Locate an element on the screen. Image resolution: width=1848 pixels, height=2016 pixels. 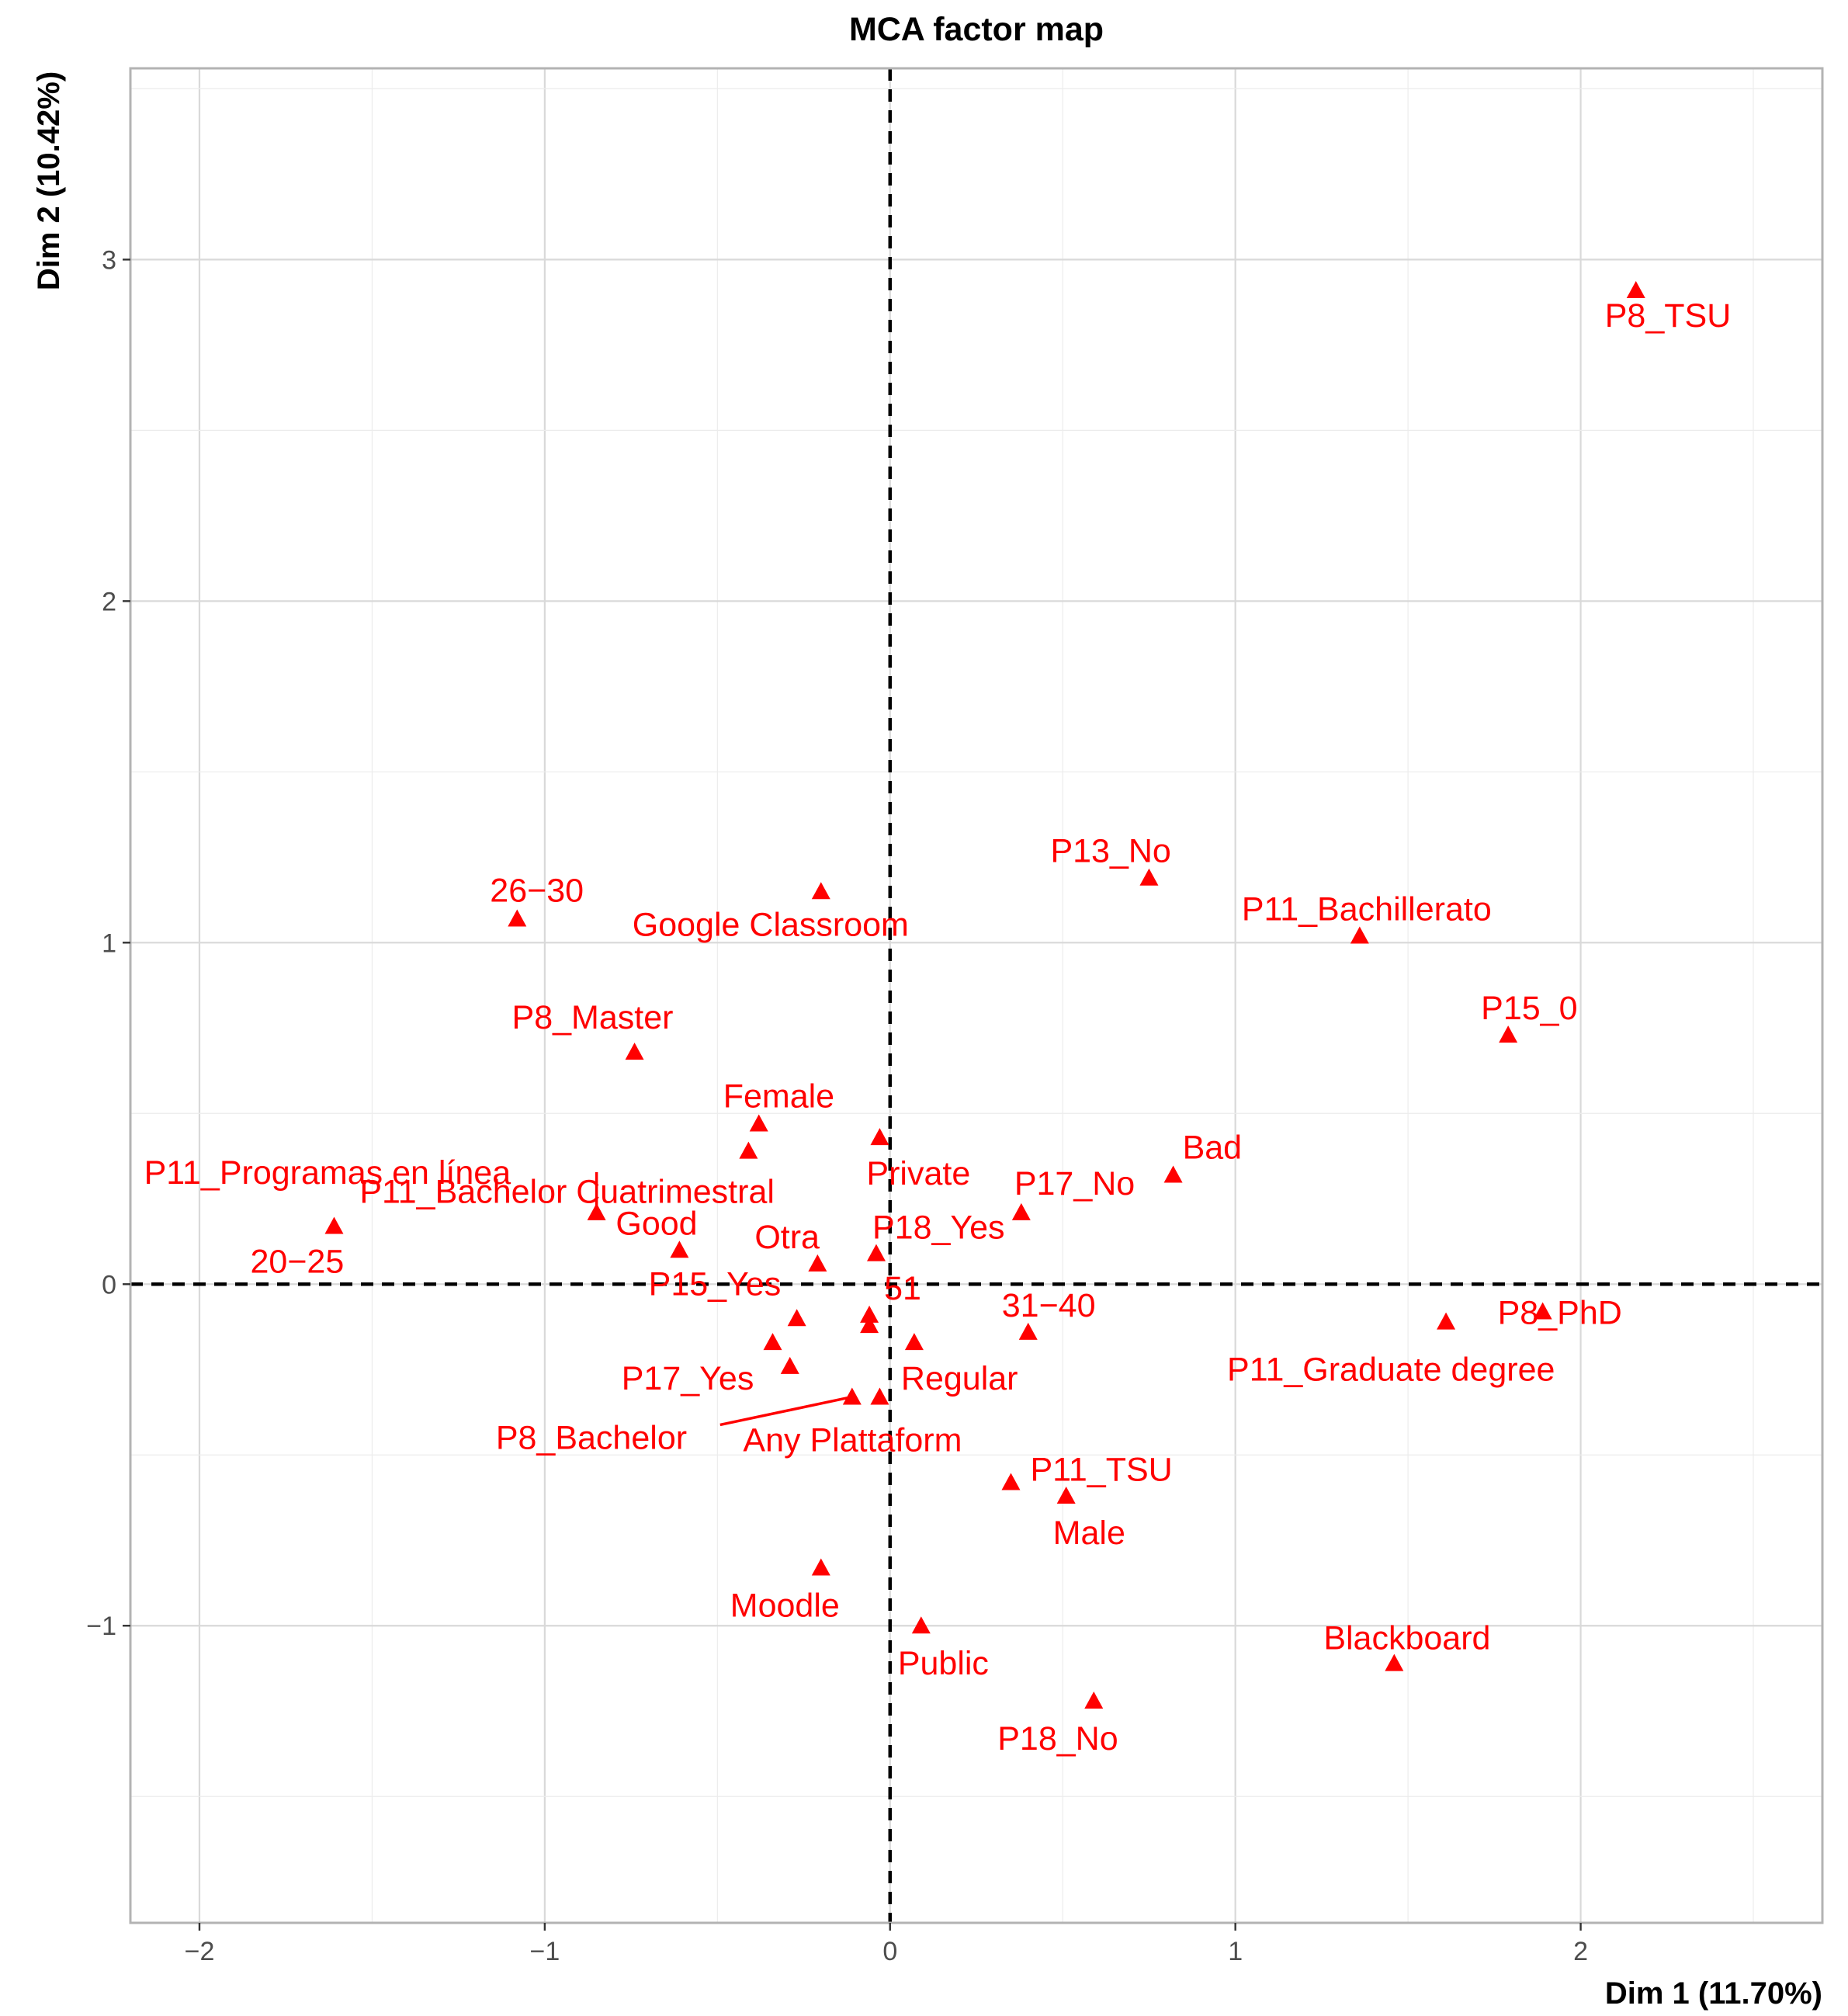
y-tick-label: −1 is located at coordinates (101, 1626).